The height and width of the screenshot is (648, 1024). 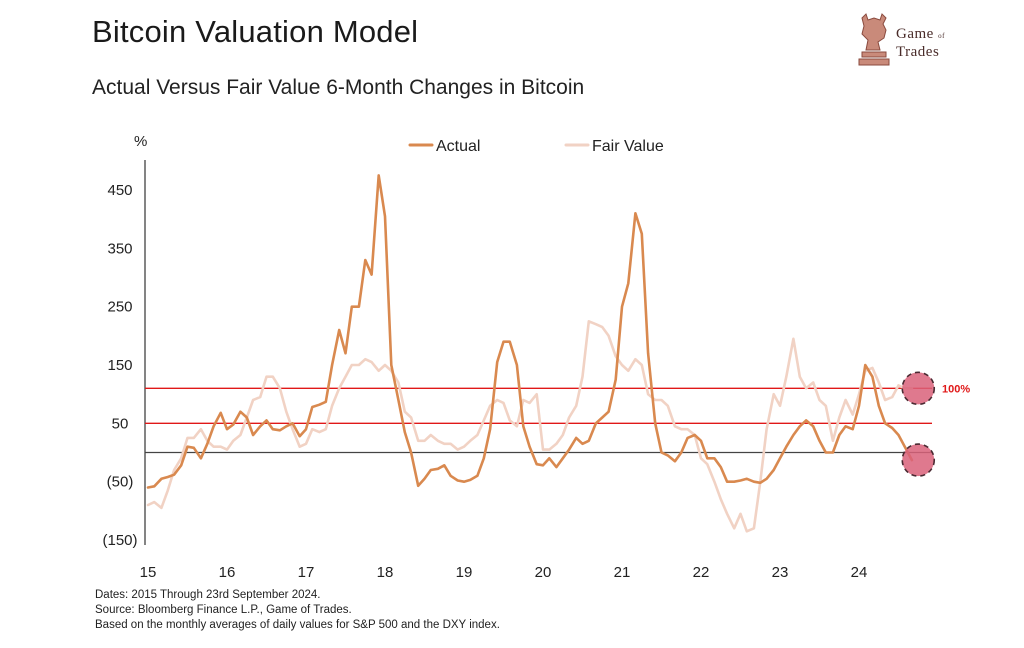 I want to click on highlight-group, so click(x=918, y=424).